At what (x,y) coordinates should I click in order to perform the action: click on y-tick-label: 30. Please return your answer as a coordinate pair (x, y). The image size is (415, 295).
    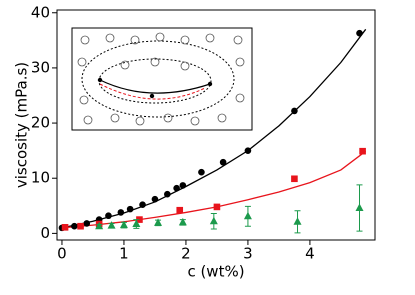
    Looking at the image, I should click on (40, 67).